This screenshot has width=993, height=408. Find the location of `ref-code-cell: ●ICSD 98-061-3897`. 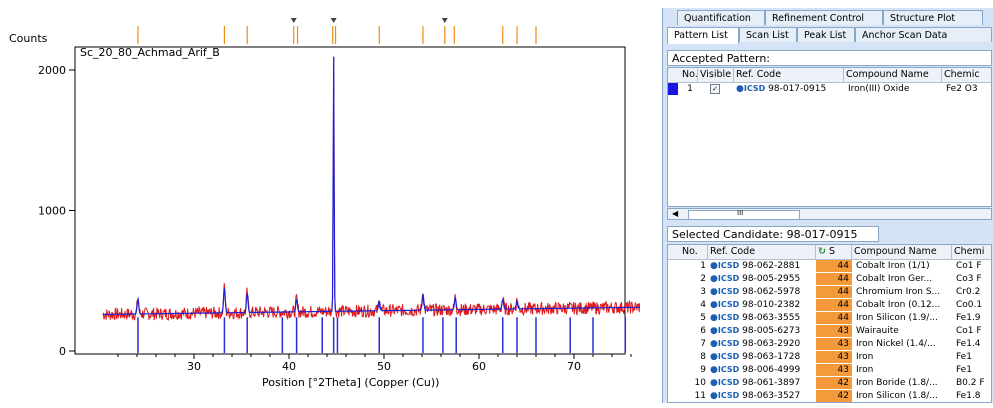

ref-code-cell: ●ICSD 98-061-3897 is located at coordinates (762, 383).